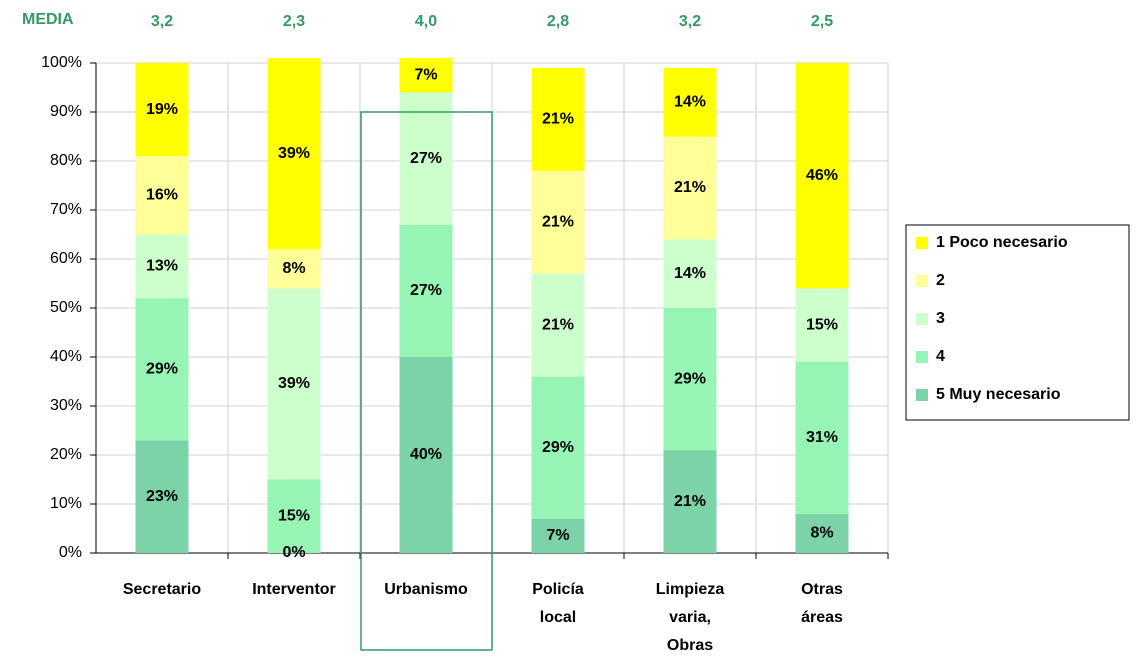 The width and height of the screenshot is (1139, 664). I want to click on y-tick-label: 20%, so click(66, 454).